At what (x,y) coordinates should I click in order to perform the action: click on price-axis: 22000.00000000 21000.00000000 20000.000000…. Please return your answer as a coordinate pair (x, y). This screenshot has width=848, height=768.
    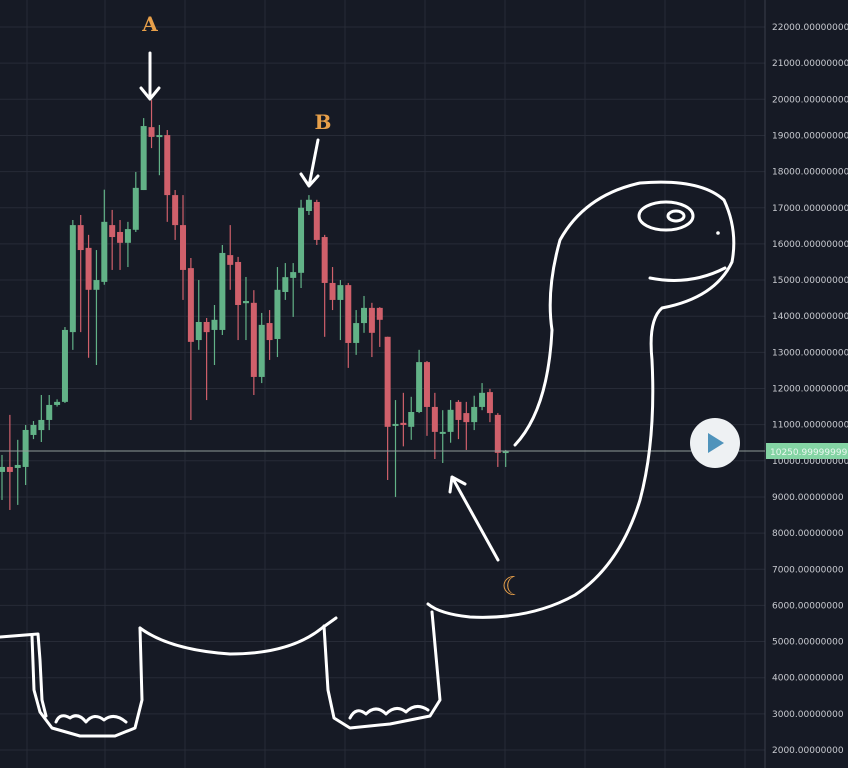
    Looking at the image, I should click on (806, 384).